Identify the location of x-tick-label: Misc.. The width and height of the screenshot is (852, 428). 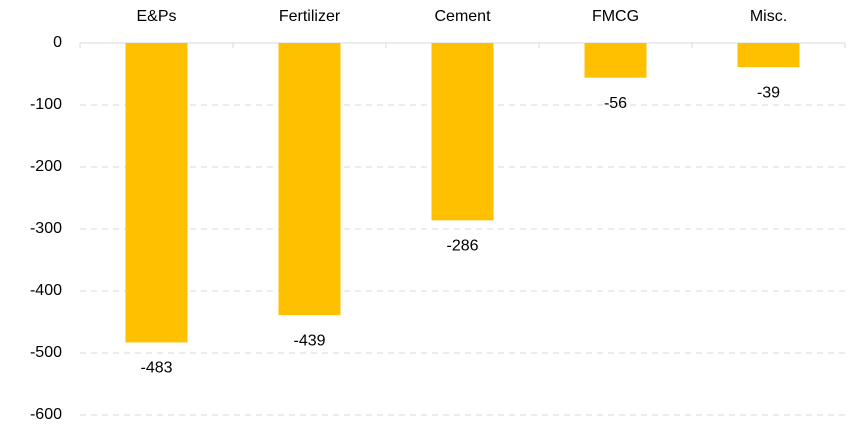
(768, 16).